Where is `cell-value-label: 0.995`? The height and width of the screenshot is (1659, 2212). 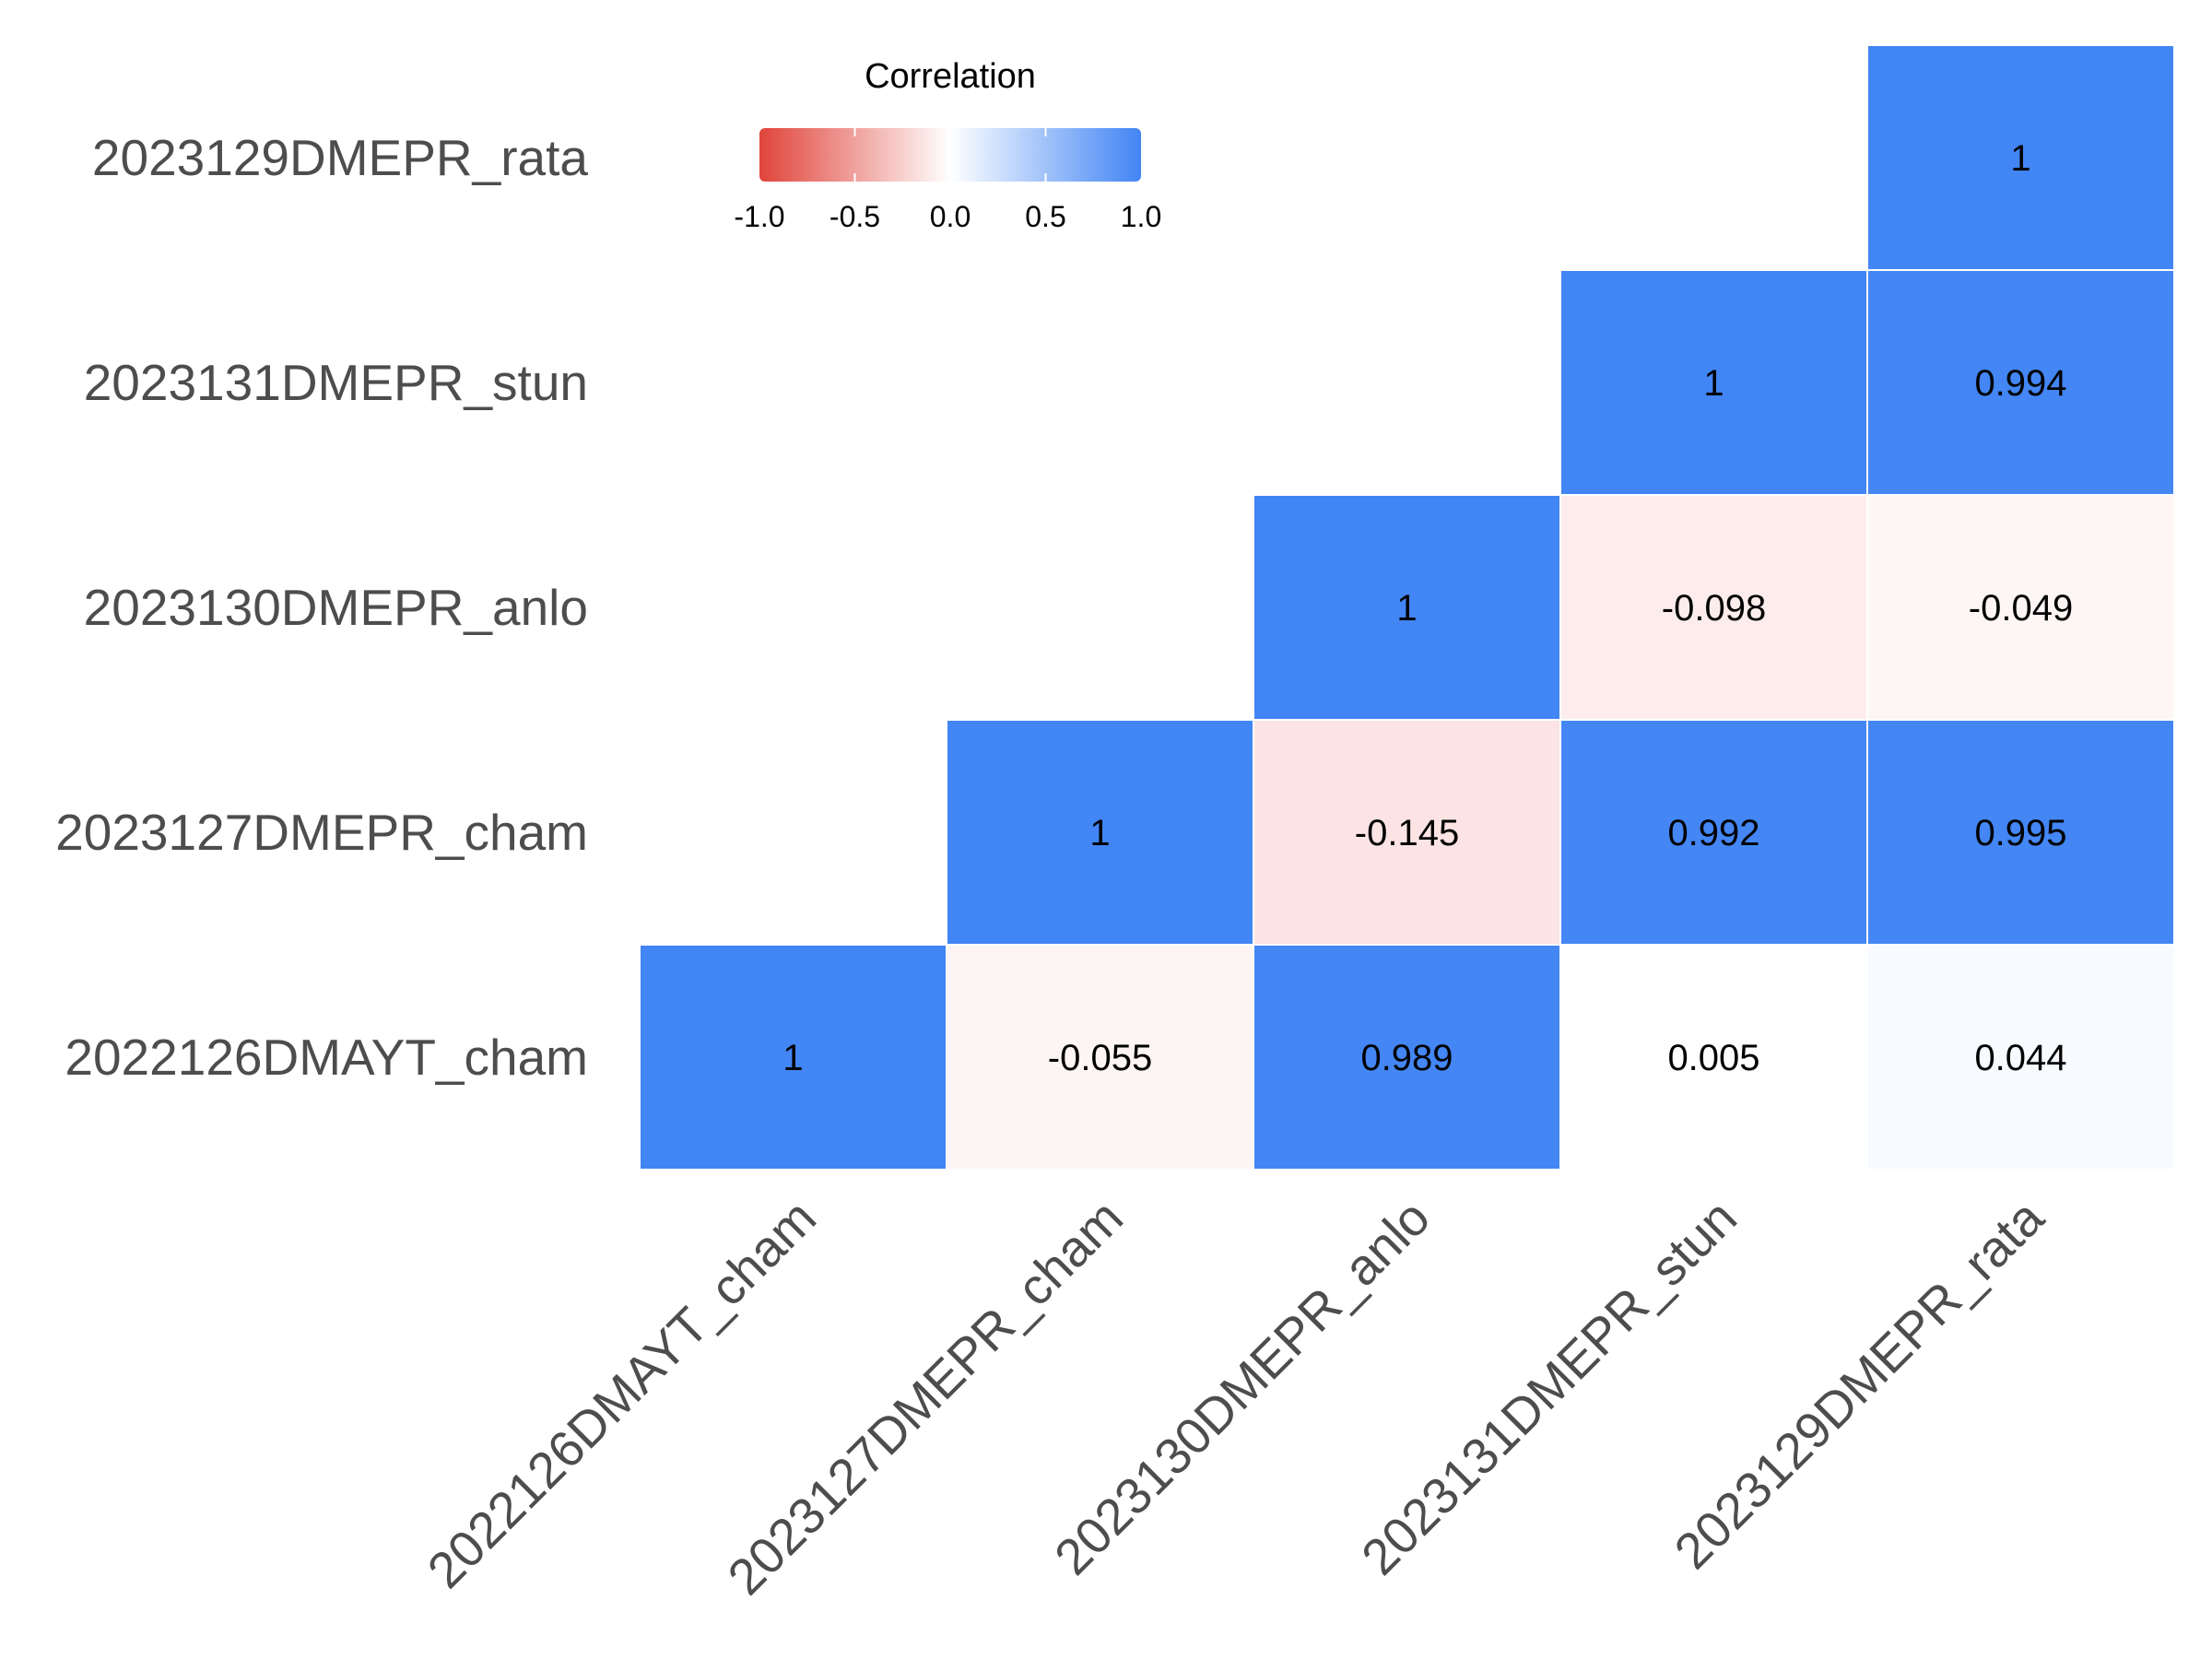
cell-value-label: 0.995 is located at coordinates (2020, 833).